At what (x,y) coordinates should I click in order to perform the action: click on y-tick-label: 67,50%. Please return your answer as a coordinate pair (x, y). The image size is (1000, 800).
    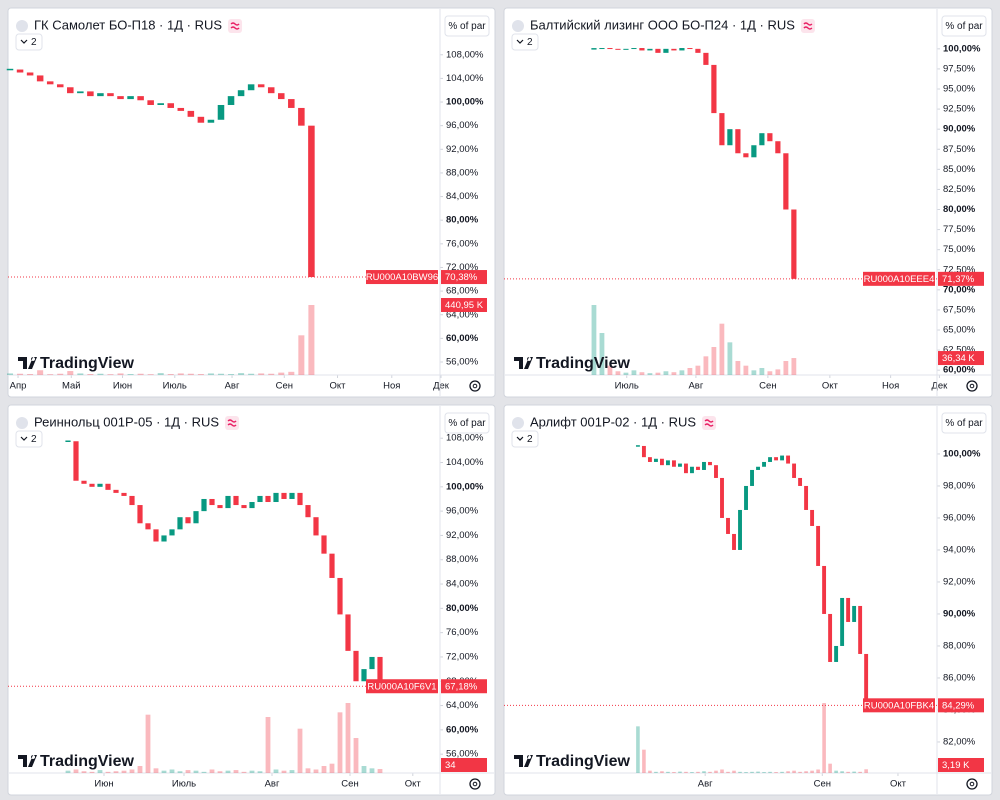
    Looking at the image, I should click on (959, 309).